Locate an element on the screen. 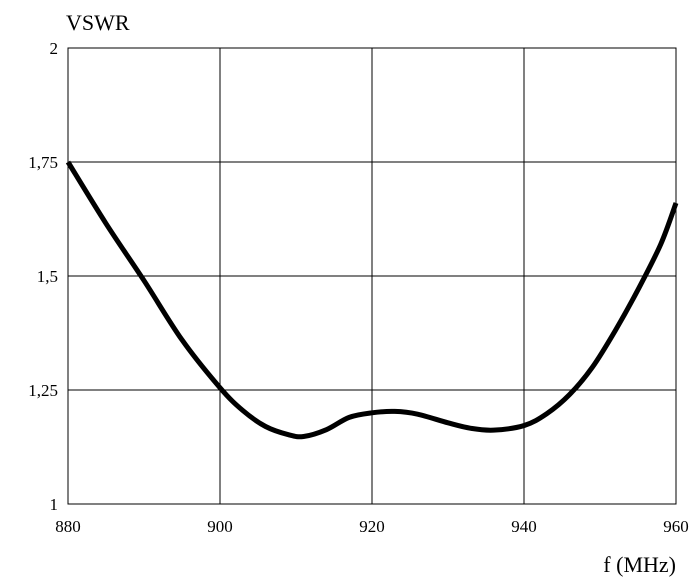 The width and height of the screenshot is (698, 581). y-axis-label: VSWR is located at coordinates (98, 22).